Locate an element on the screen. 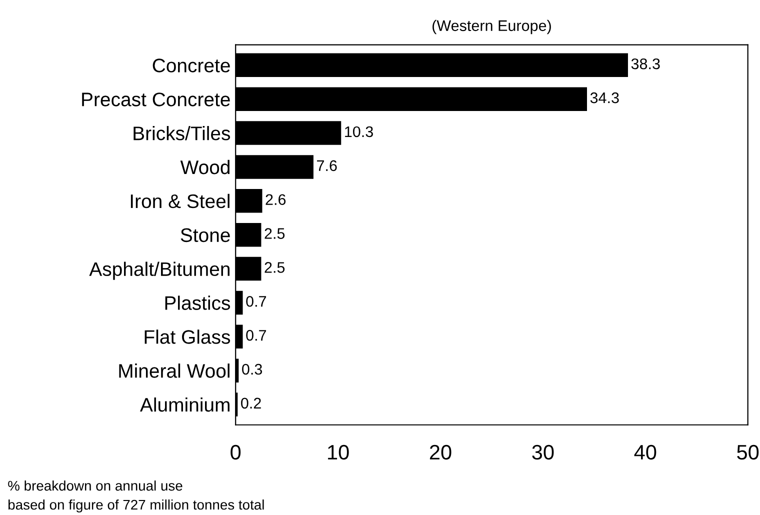  x-tick-label: 10 is located at coordinates (338, 452).